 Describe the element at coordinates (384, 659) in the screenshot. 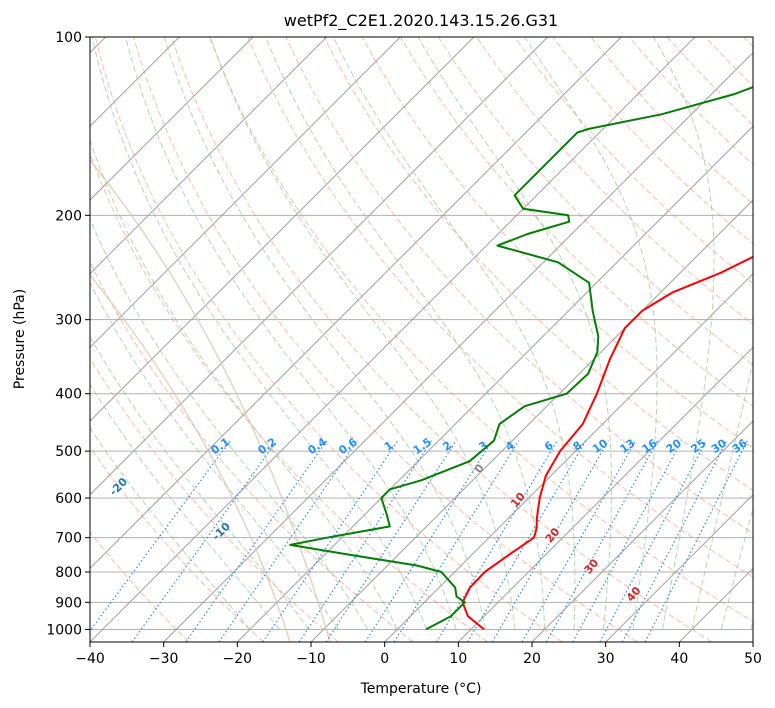

I see `x-tick-label: 0` at that location.